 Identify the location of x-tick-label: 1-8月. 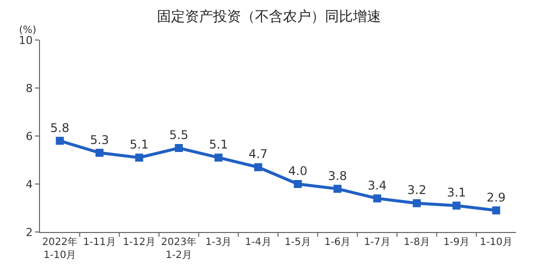
(417, 242).